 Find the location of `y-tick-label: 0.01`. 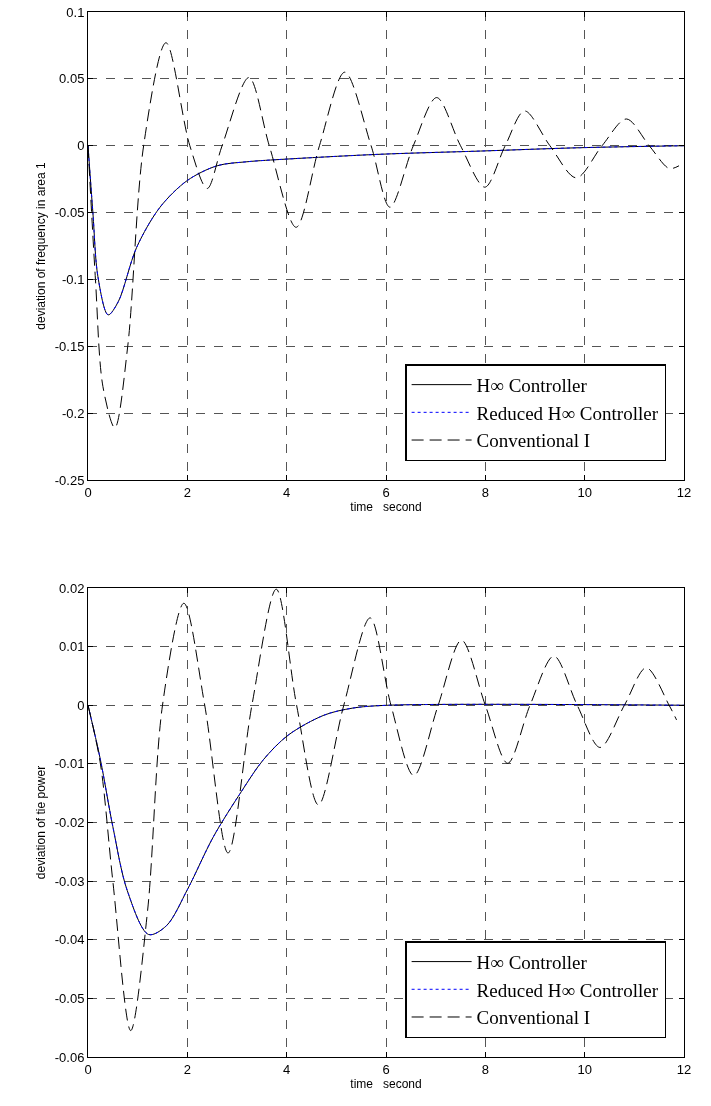

y-tick-label: 0.01 is located at coordinates (72, 647).